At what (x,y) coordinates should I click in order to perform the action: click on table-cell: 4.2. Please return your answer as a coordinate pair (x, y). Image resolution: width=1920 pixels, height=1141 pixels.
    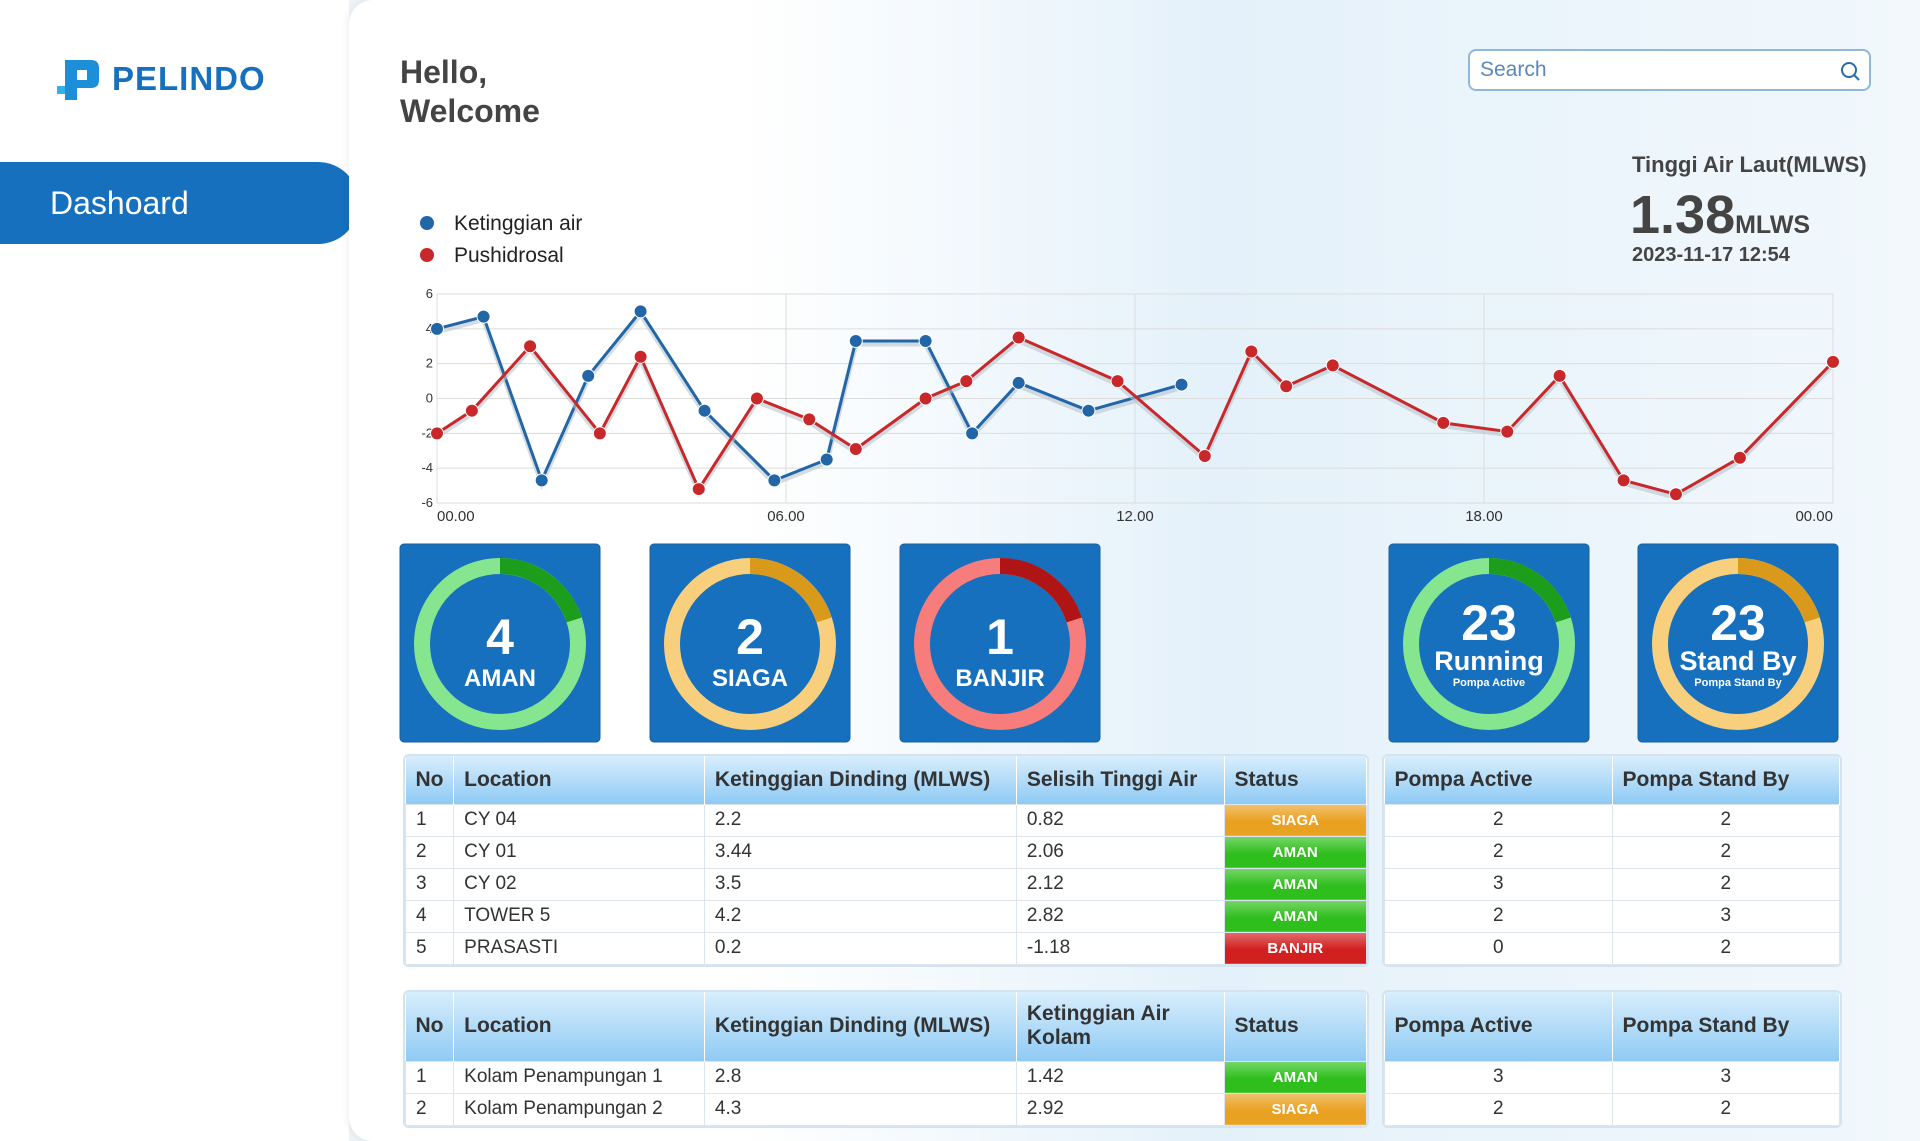
    Looking at the image, I should click on (860, 916).